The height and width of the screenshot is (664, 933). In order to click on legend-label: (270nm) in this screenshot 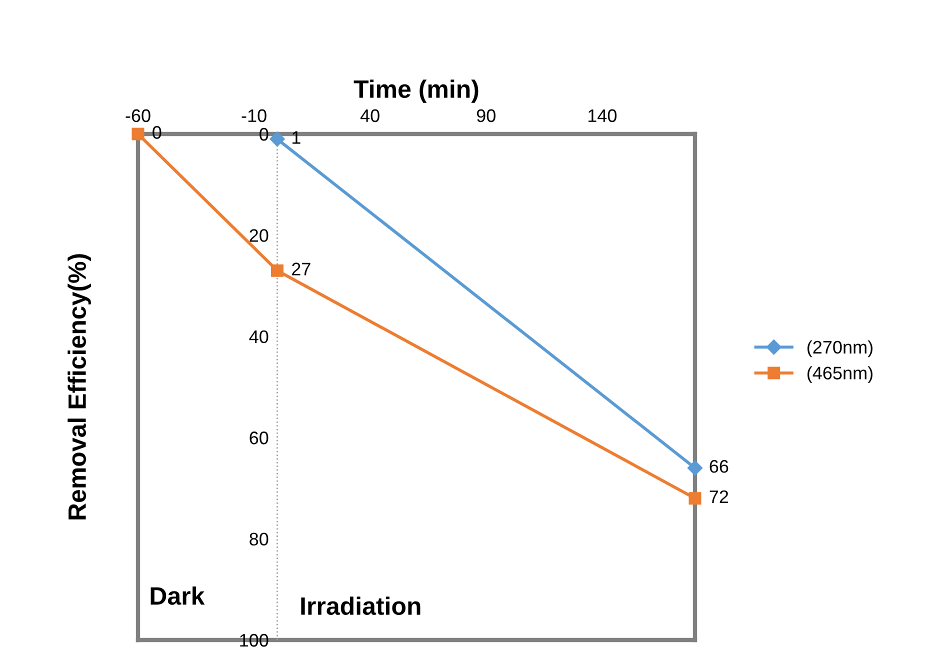, I will do `click(839, 349)`.